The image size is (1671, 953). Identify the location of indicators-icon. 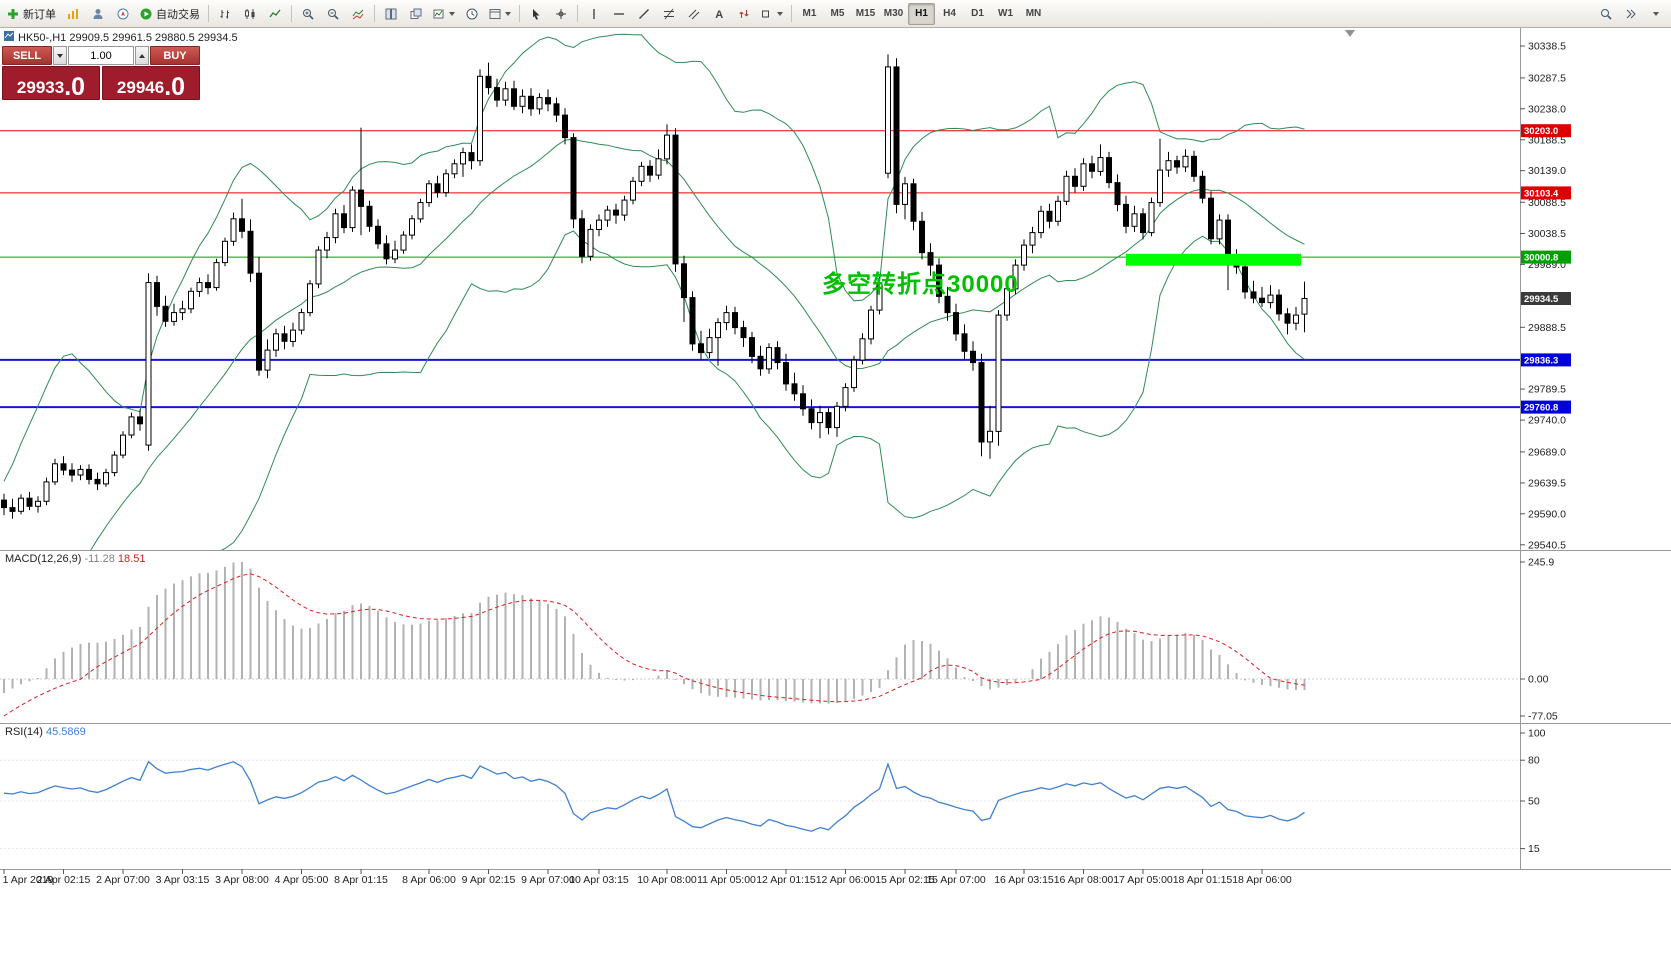
(358, 14).